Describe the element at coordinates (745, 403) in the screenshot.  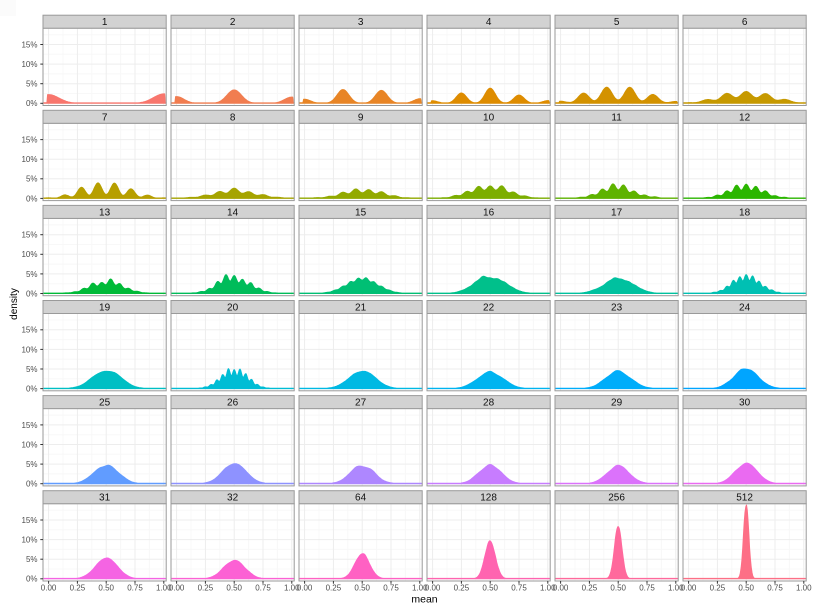
I see `svg-text: 30` at that location.